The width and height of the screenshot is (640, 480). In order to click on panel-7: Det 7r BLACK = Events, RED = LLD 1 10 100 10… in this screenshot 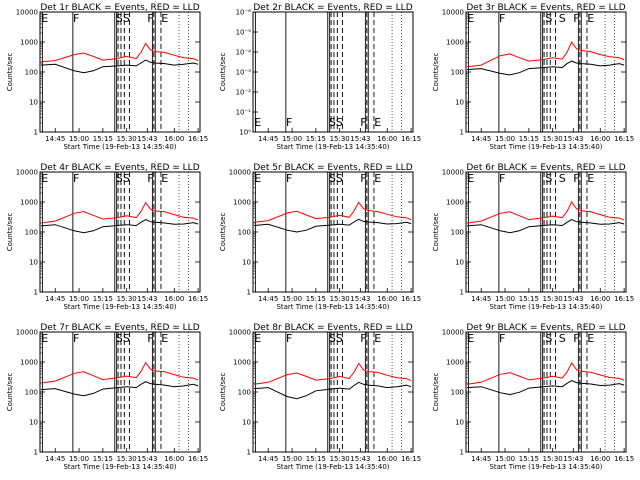, I will do `click(107, 397)`.